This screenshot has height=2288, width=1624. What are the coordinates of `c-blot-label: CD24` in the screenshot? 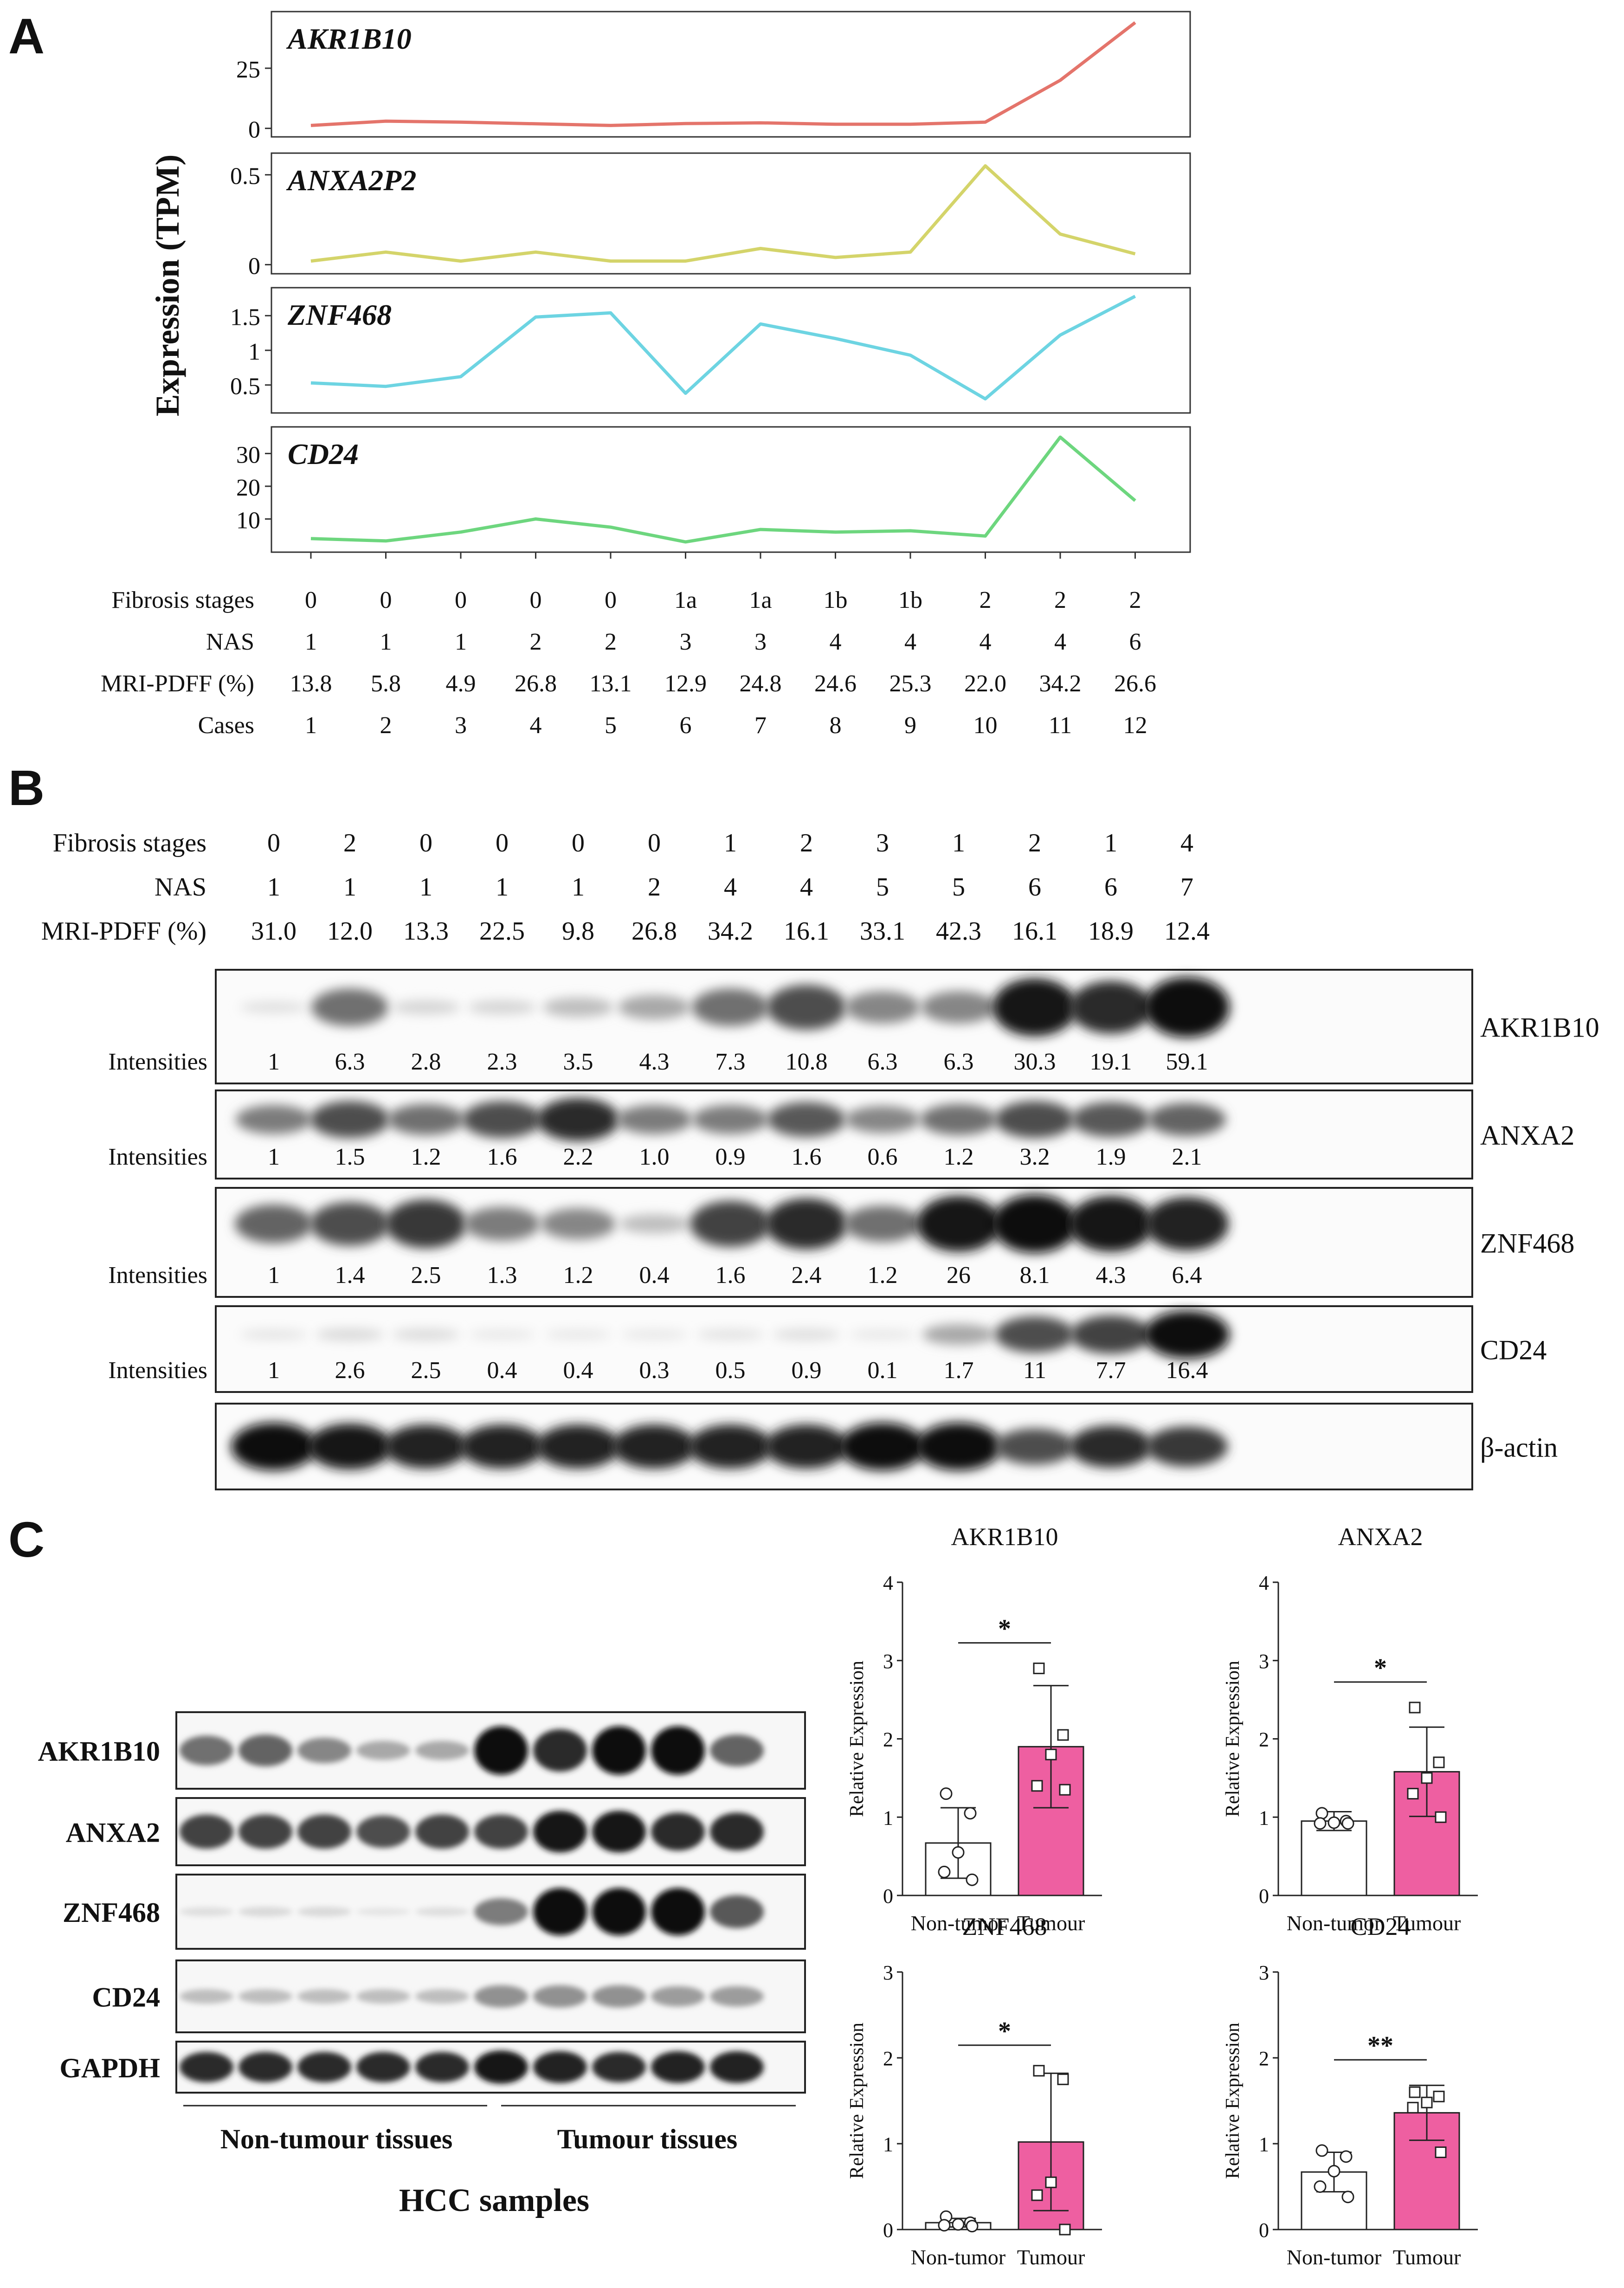 It's located at (126, 1997).